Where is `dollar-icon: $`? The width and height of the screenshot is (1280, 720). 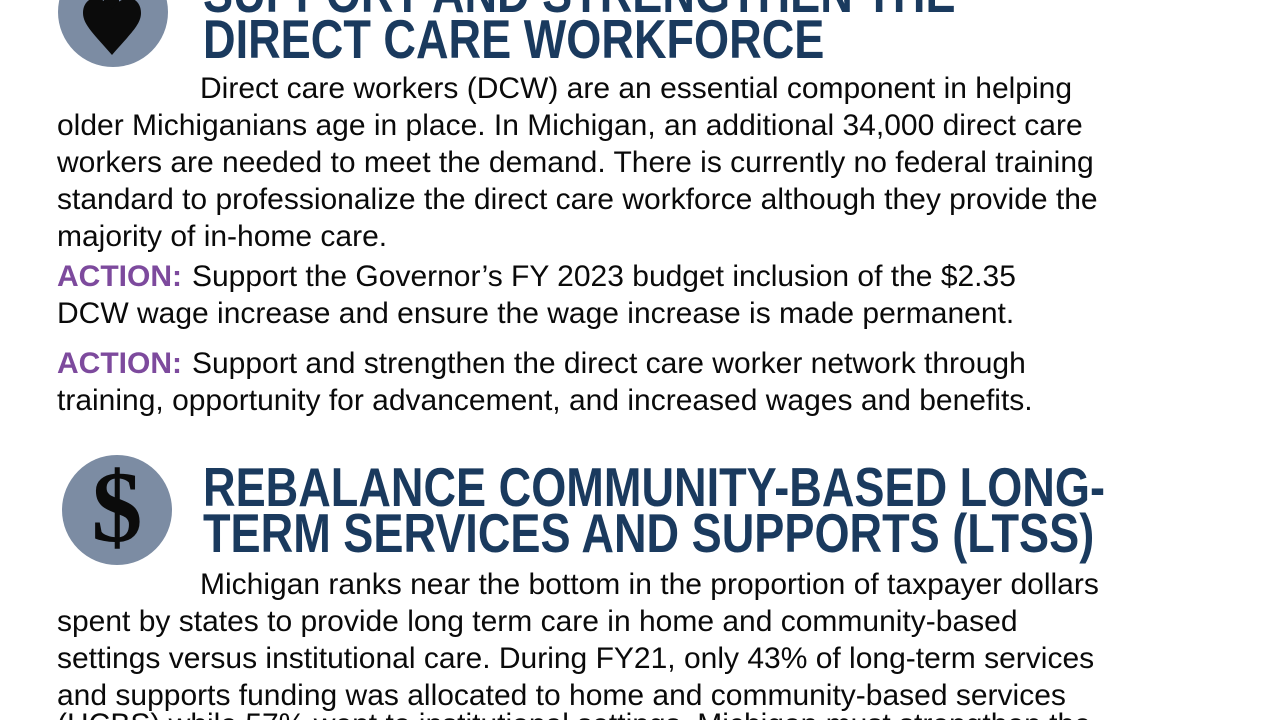
dollar-icon: $ is located at coordinates (117, 510).